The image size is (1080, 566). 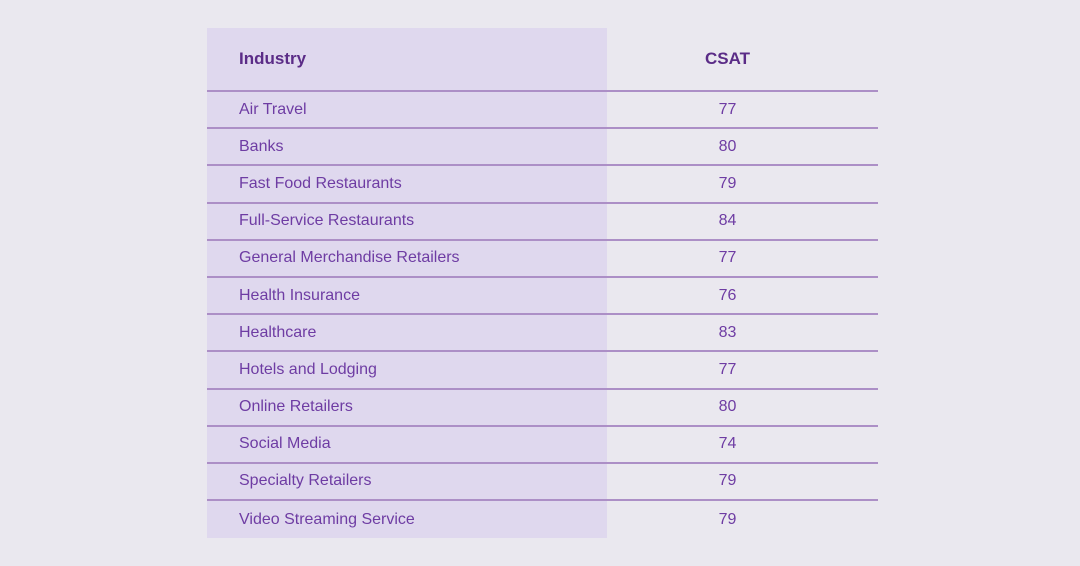 What do you see at coordinates (327, 519) in the screenshot?
I see `industry-label: Video Streaming Service` at bounding box center [327, 519].